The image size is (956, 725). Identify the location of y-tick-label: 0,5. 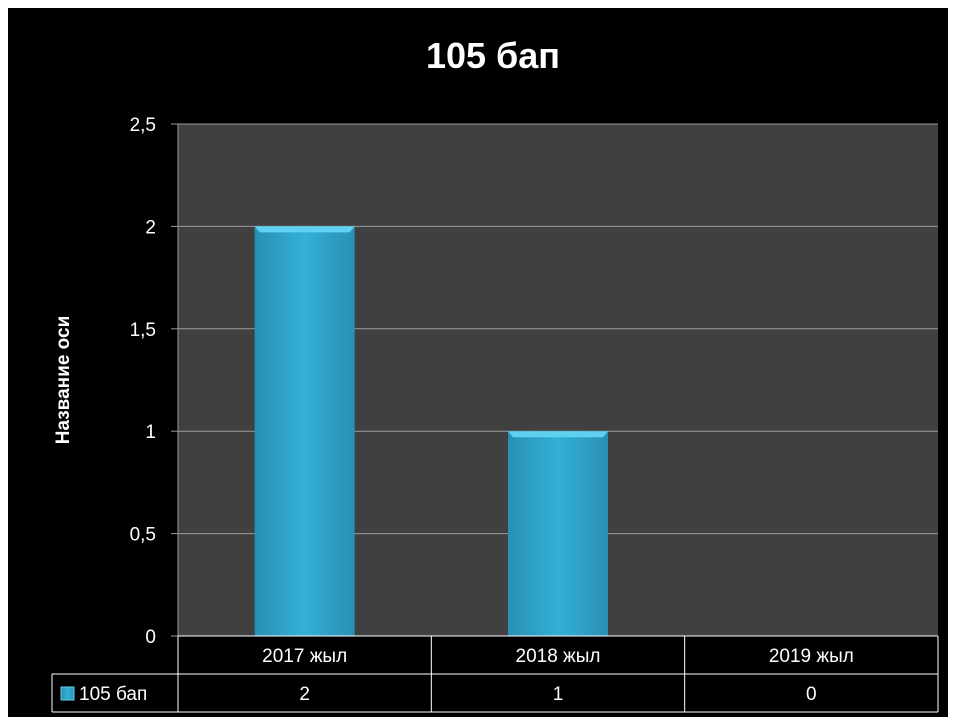
(143, 535).